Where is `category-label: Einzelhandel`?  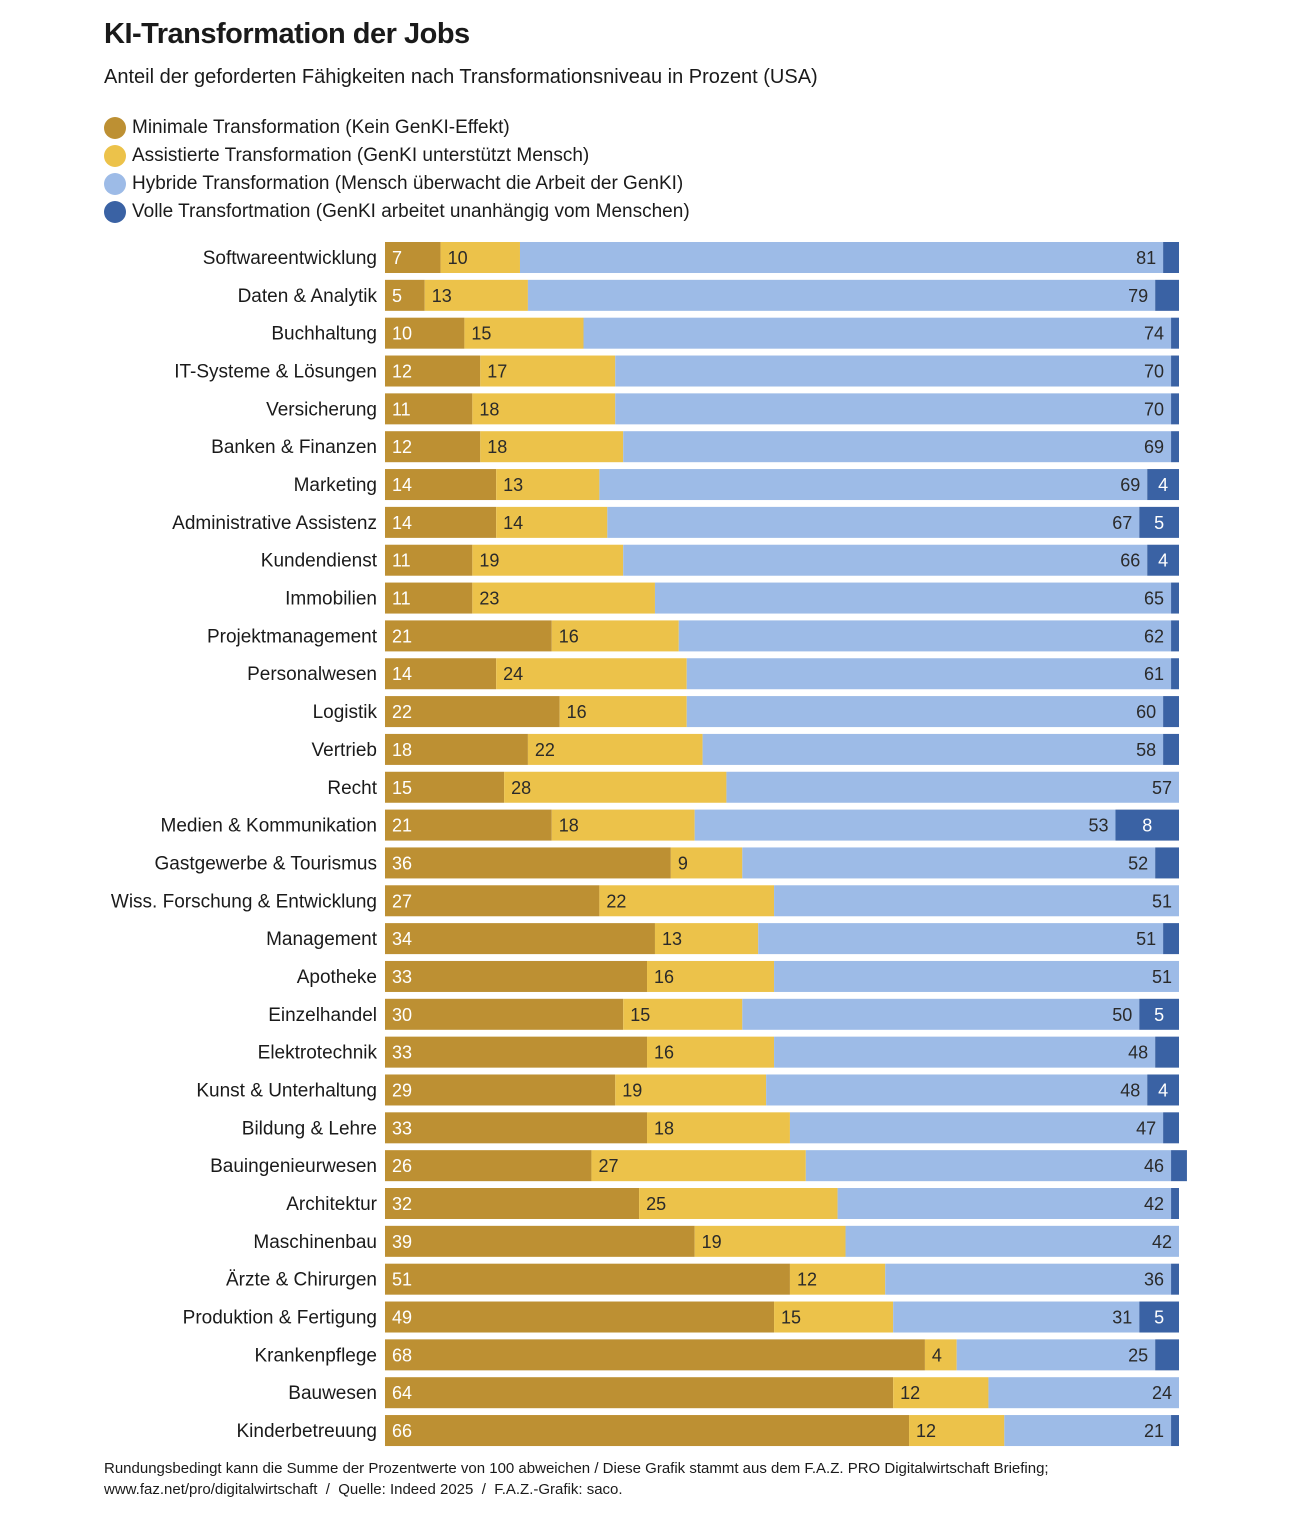
category-label: Einzelhandel is located at coordinates (322, 1015).